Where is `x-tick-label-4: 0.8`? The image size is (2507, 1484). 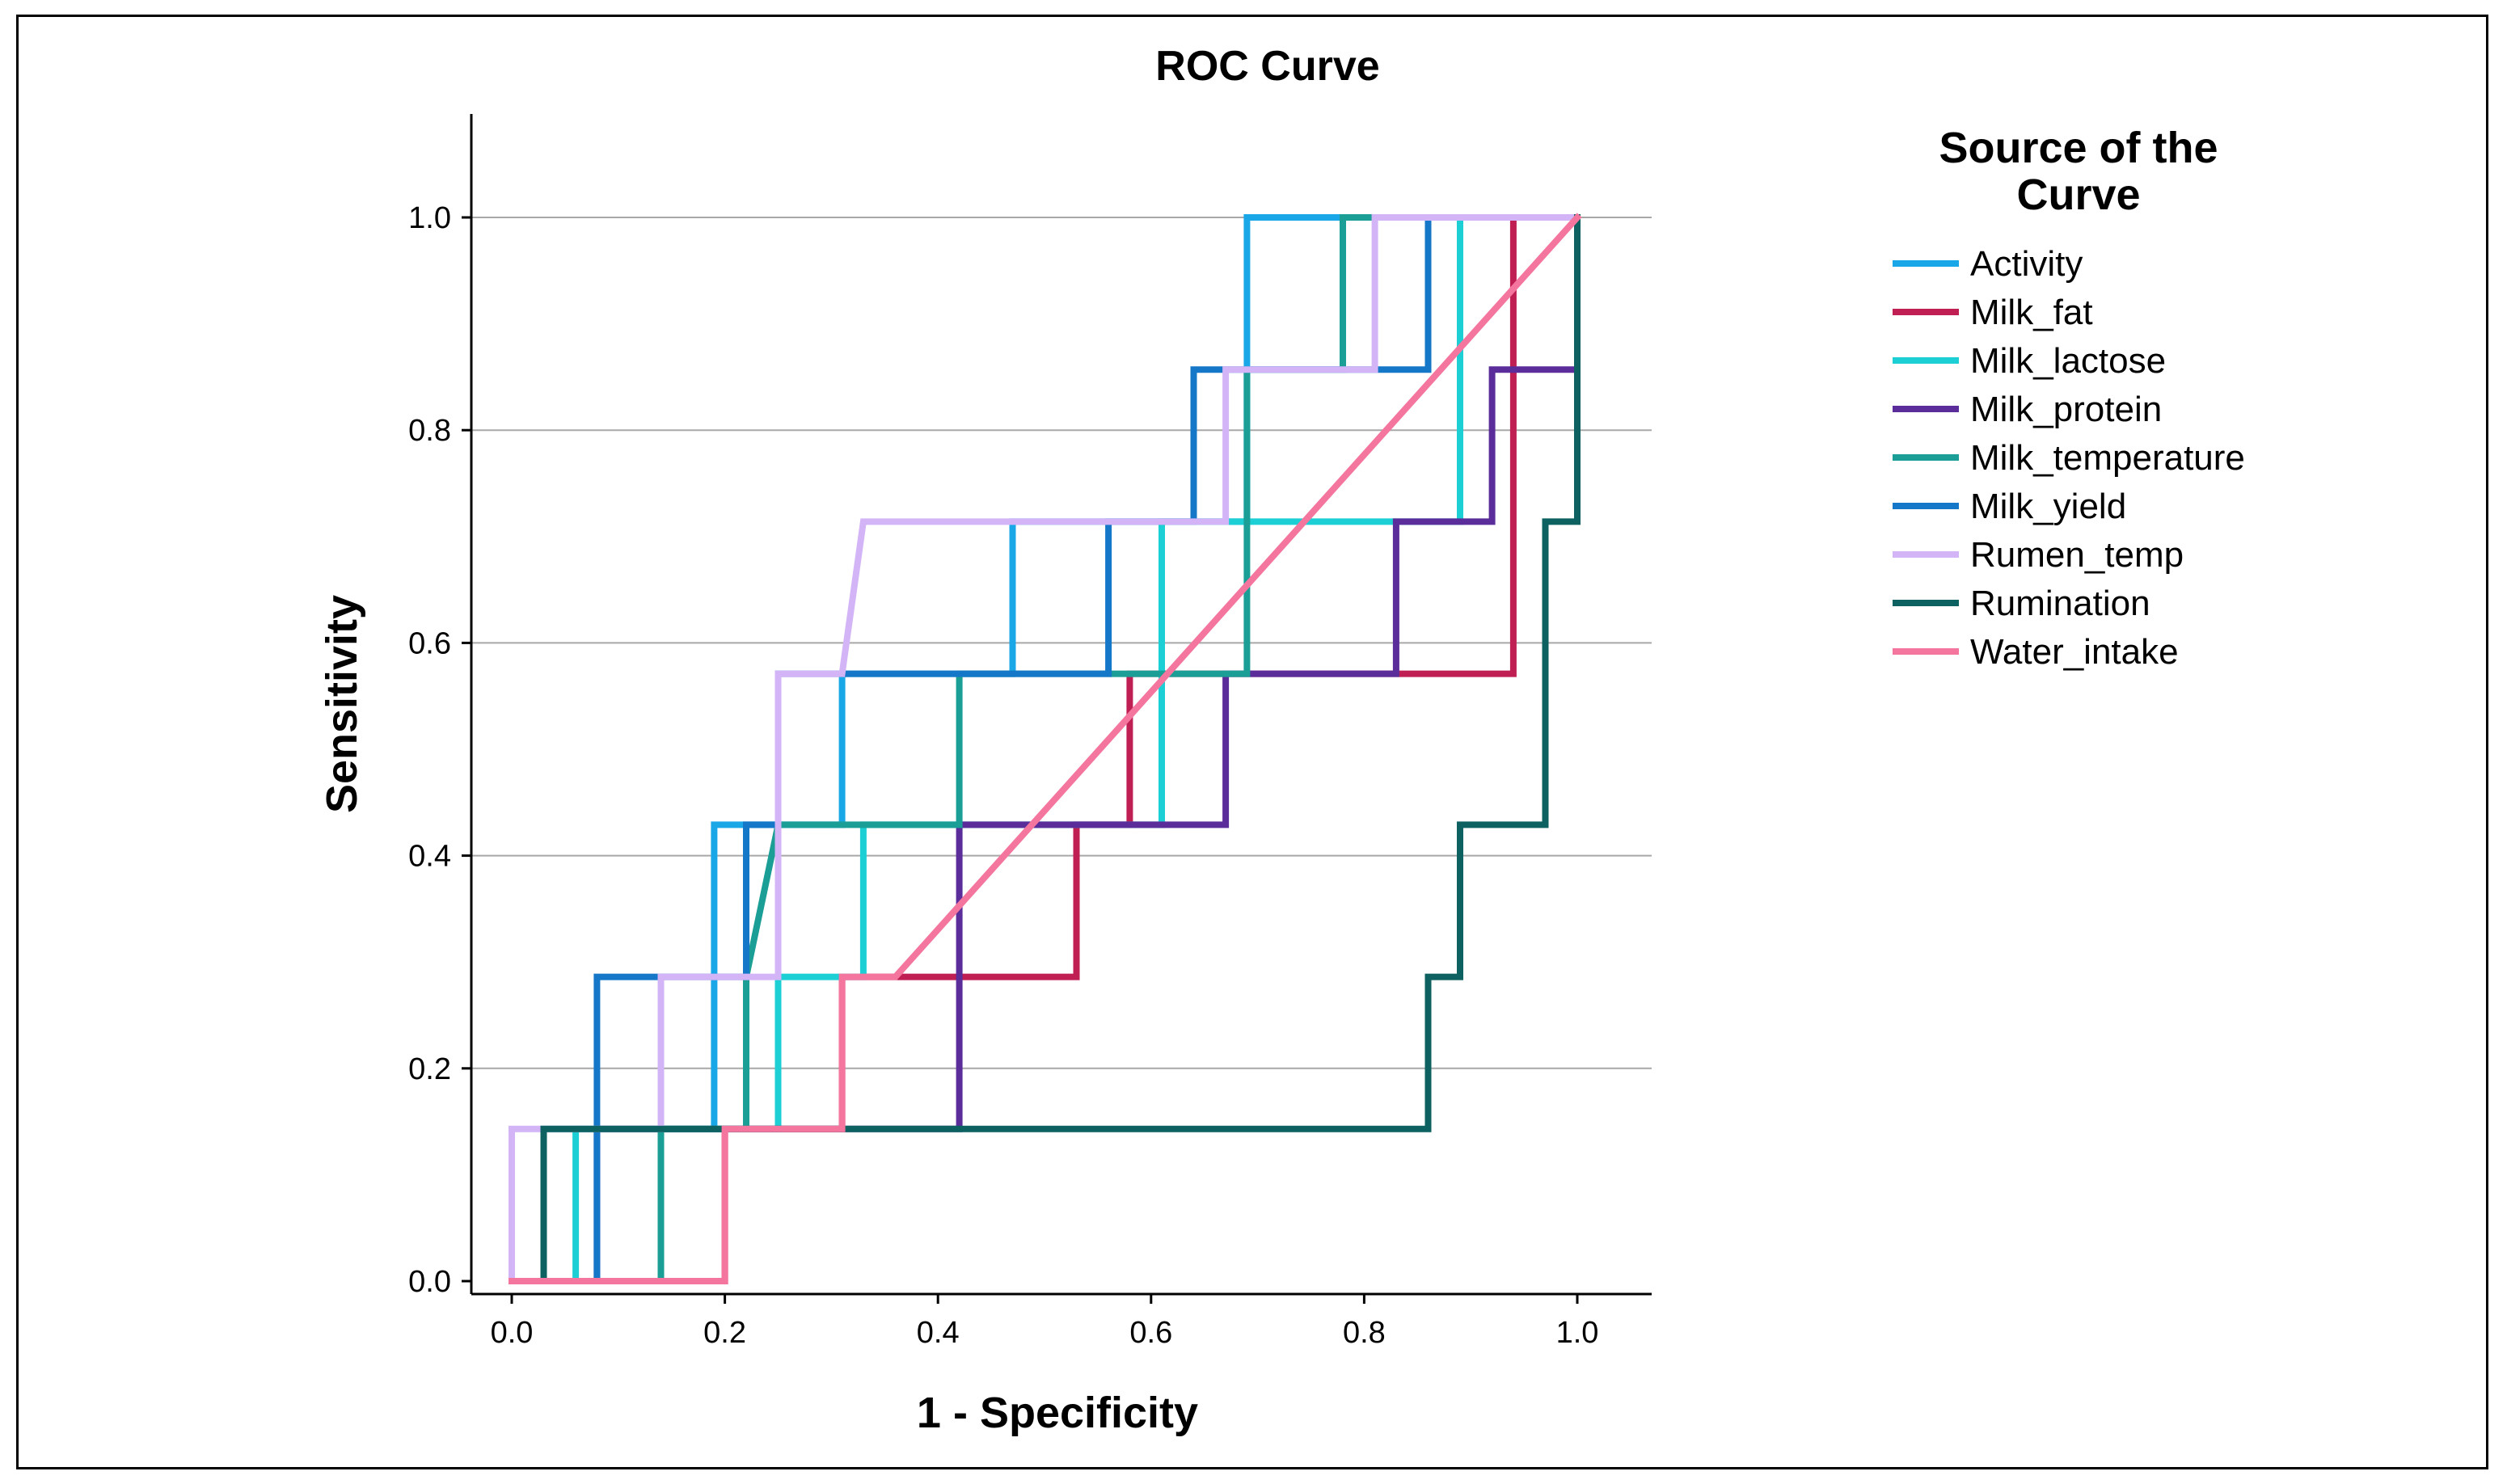 x-tick-label-4: 0.8 is located at coordinates (1364, 1333).